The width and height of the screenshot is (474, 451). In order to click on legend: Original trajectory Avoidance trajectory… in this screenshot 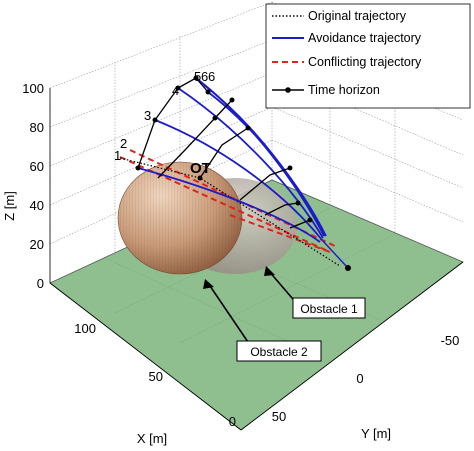, I will do `click(368, 56)`.